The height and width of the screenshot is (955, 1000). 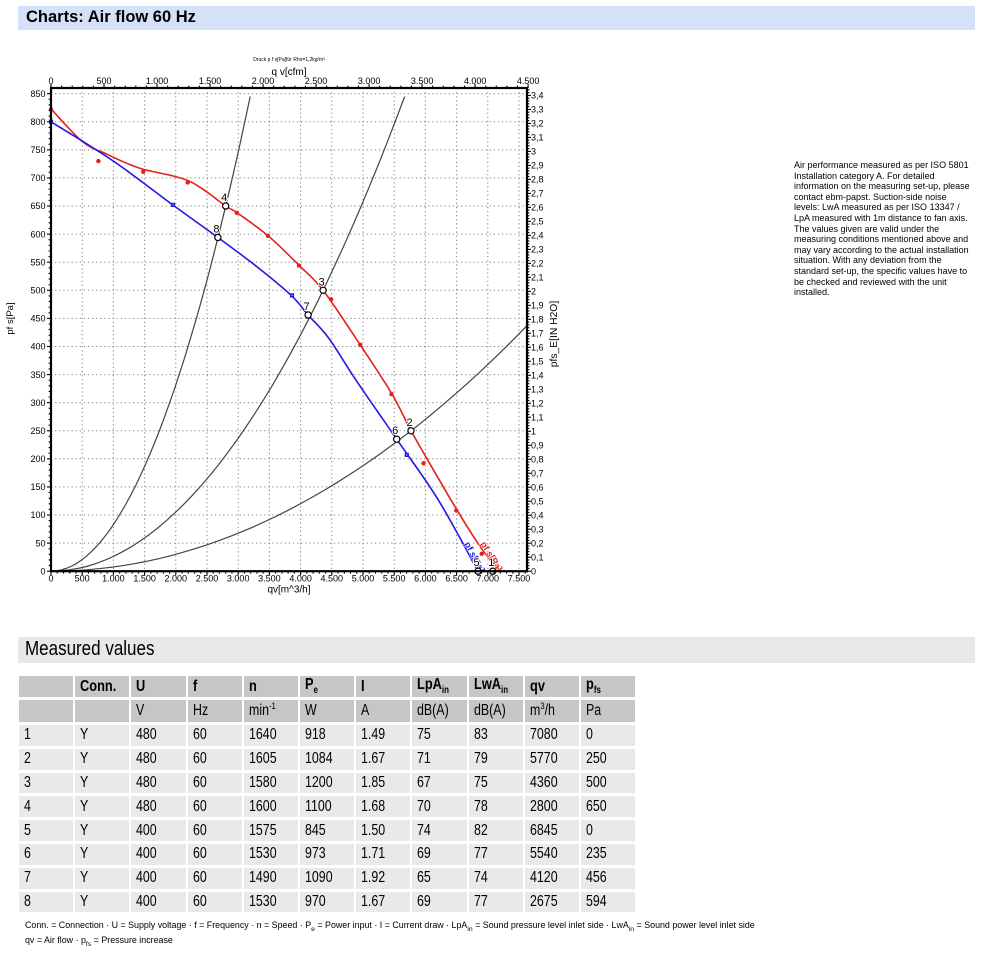 I want to click on svg-text: 1,9, so click(x=537, y=306).